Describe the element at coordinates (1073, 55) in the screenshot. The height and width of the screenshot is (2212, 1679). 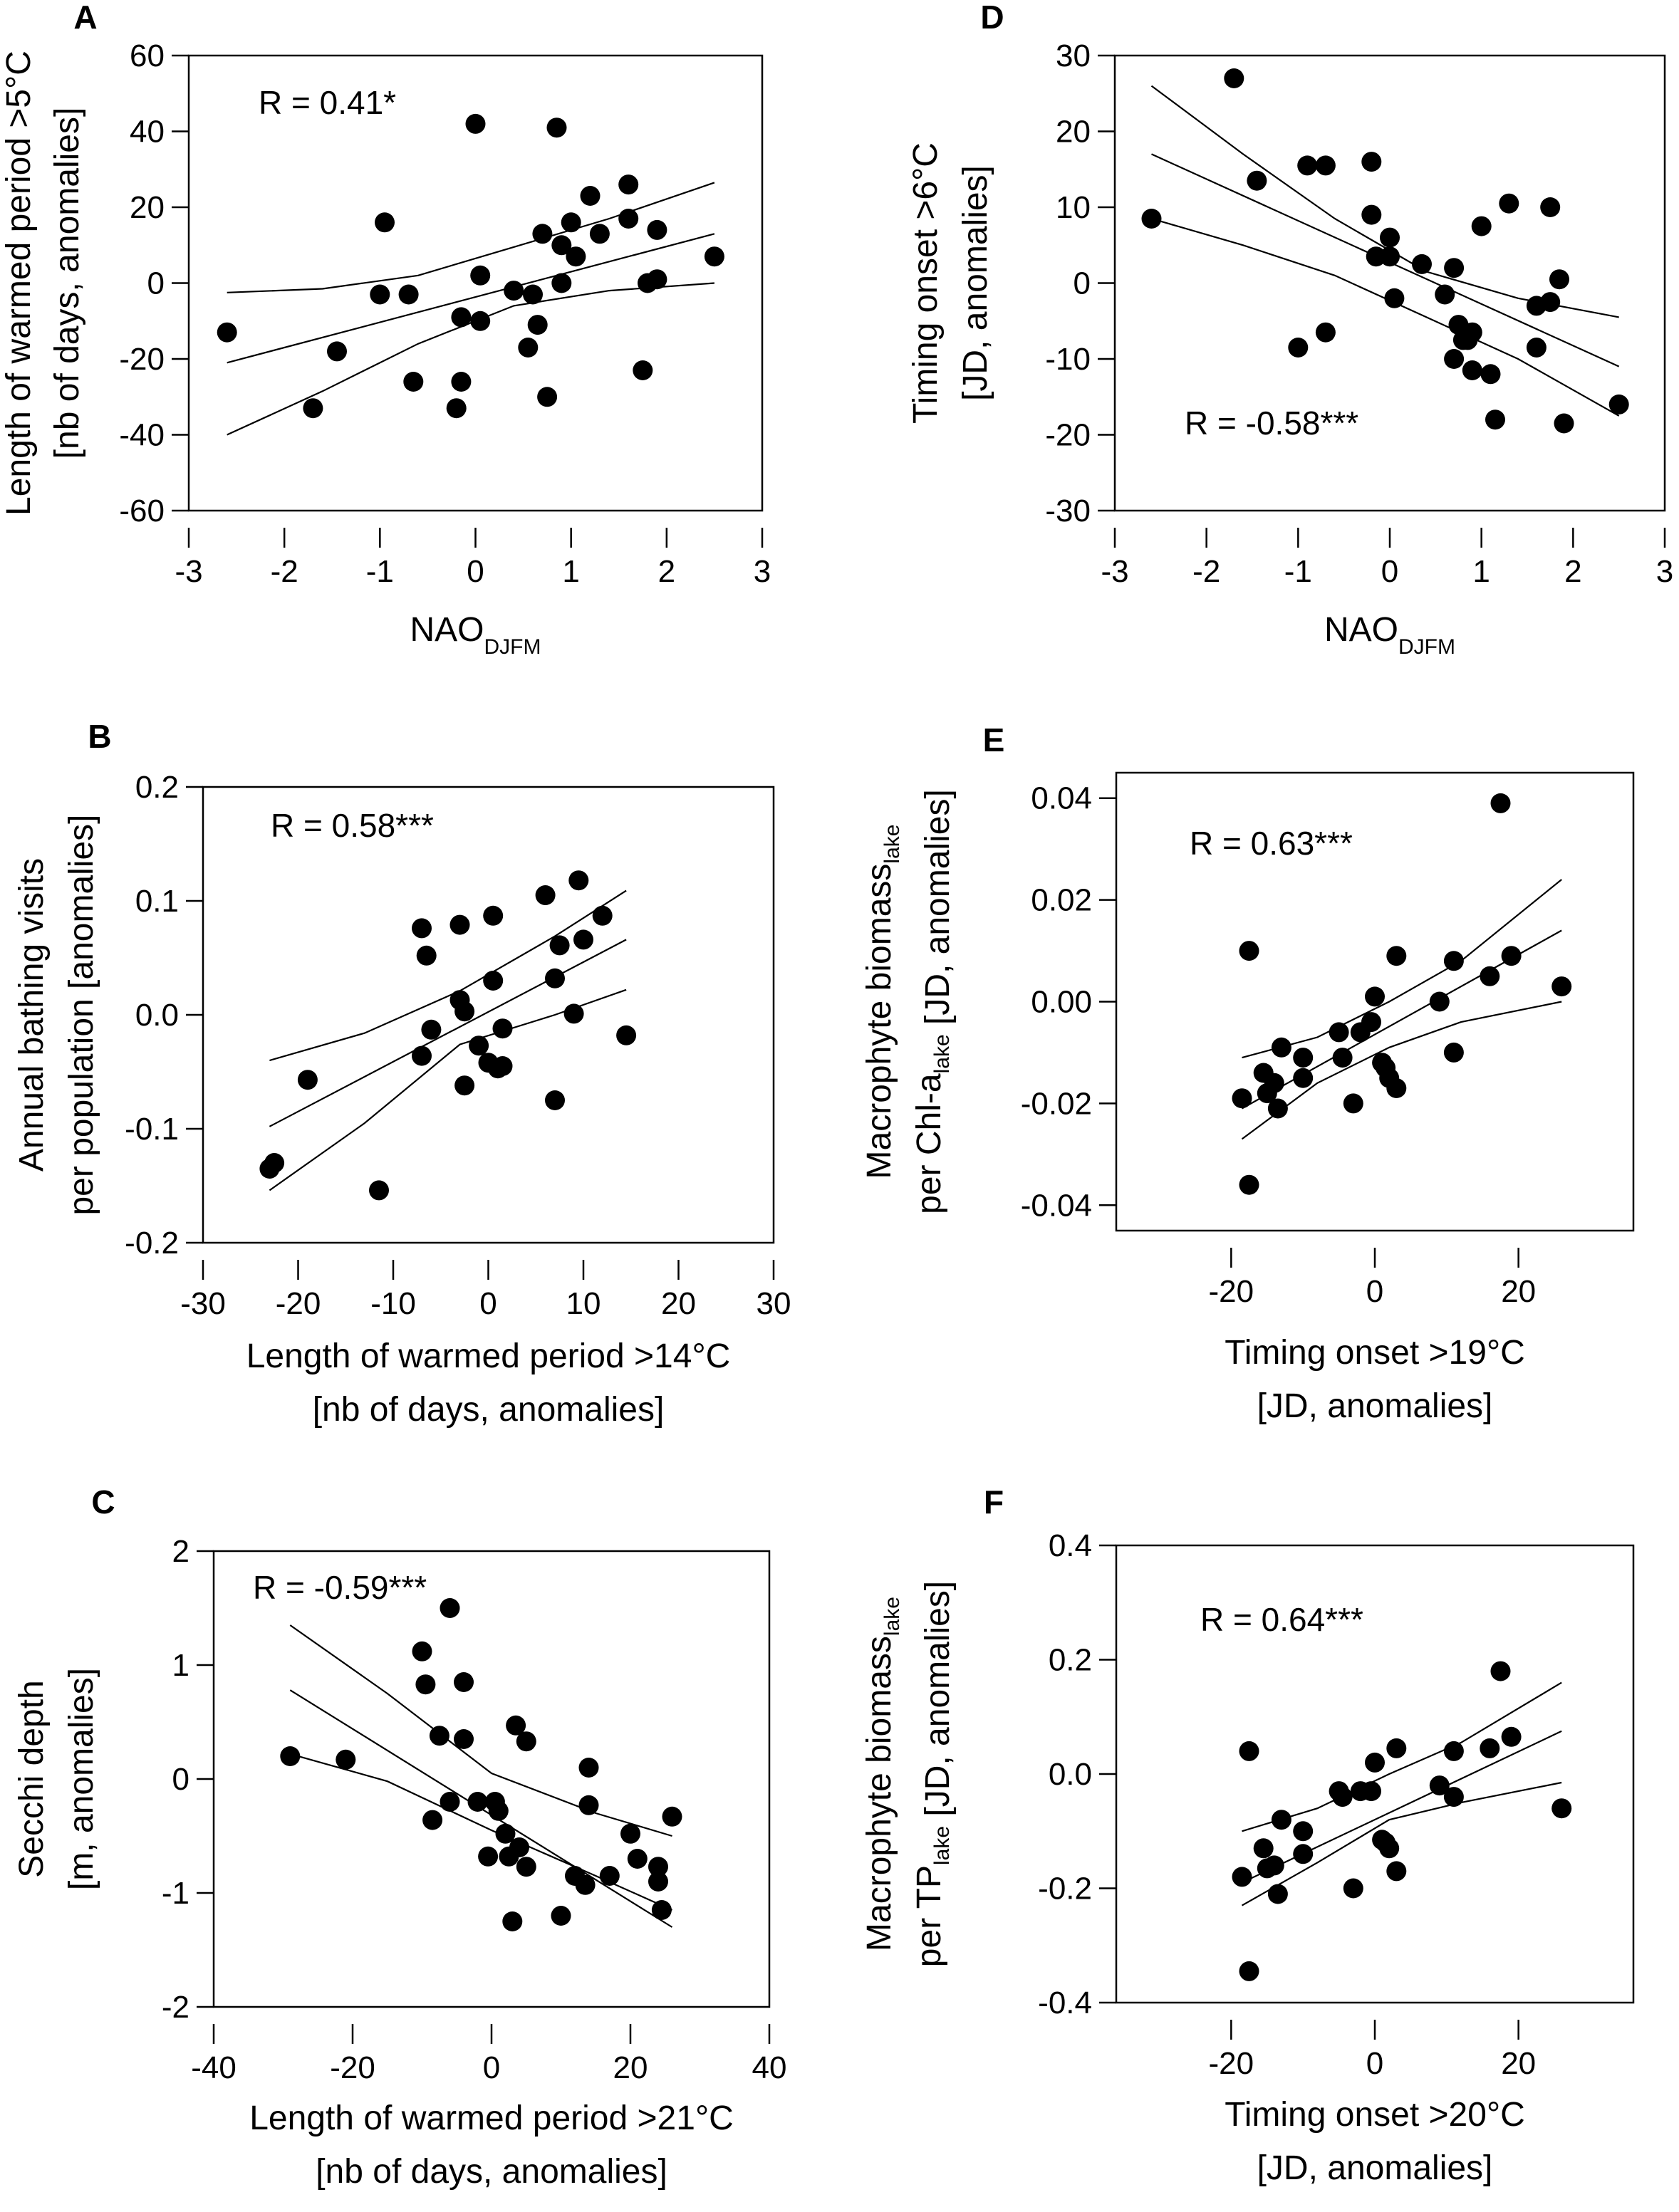
I see `y-tick-label: 30` at that location.